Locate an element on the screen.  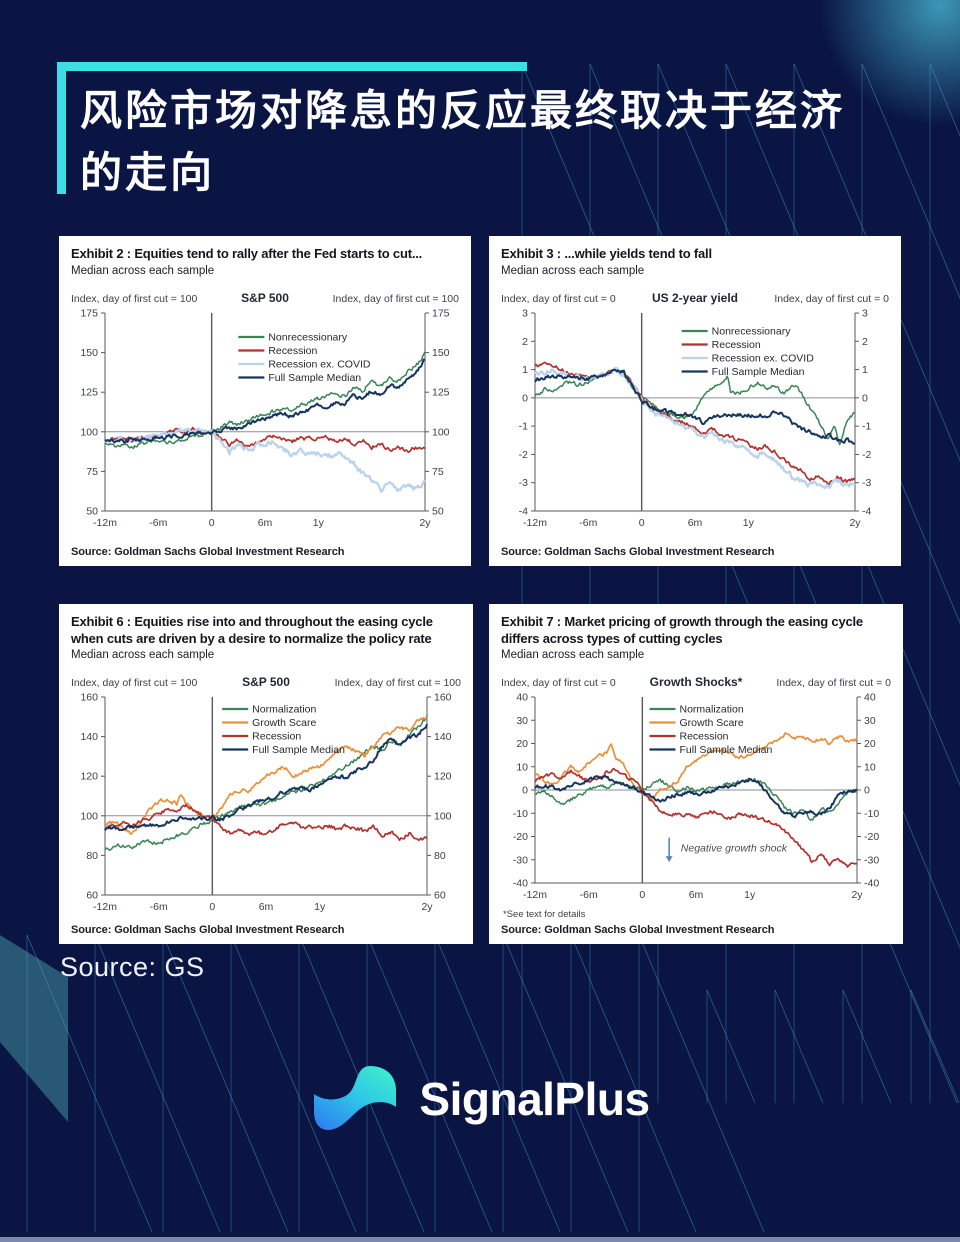
svg-text: 160 is located at coordinates (443, 698).